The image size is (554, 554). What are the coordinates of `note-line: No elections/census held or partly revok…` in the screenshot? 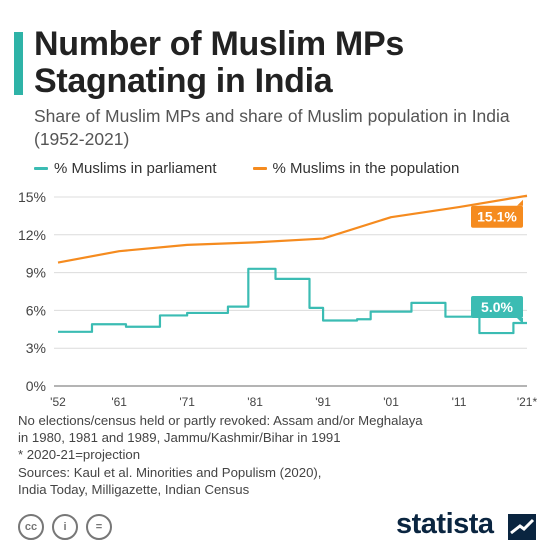 It's located at (220, 420).